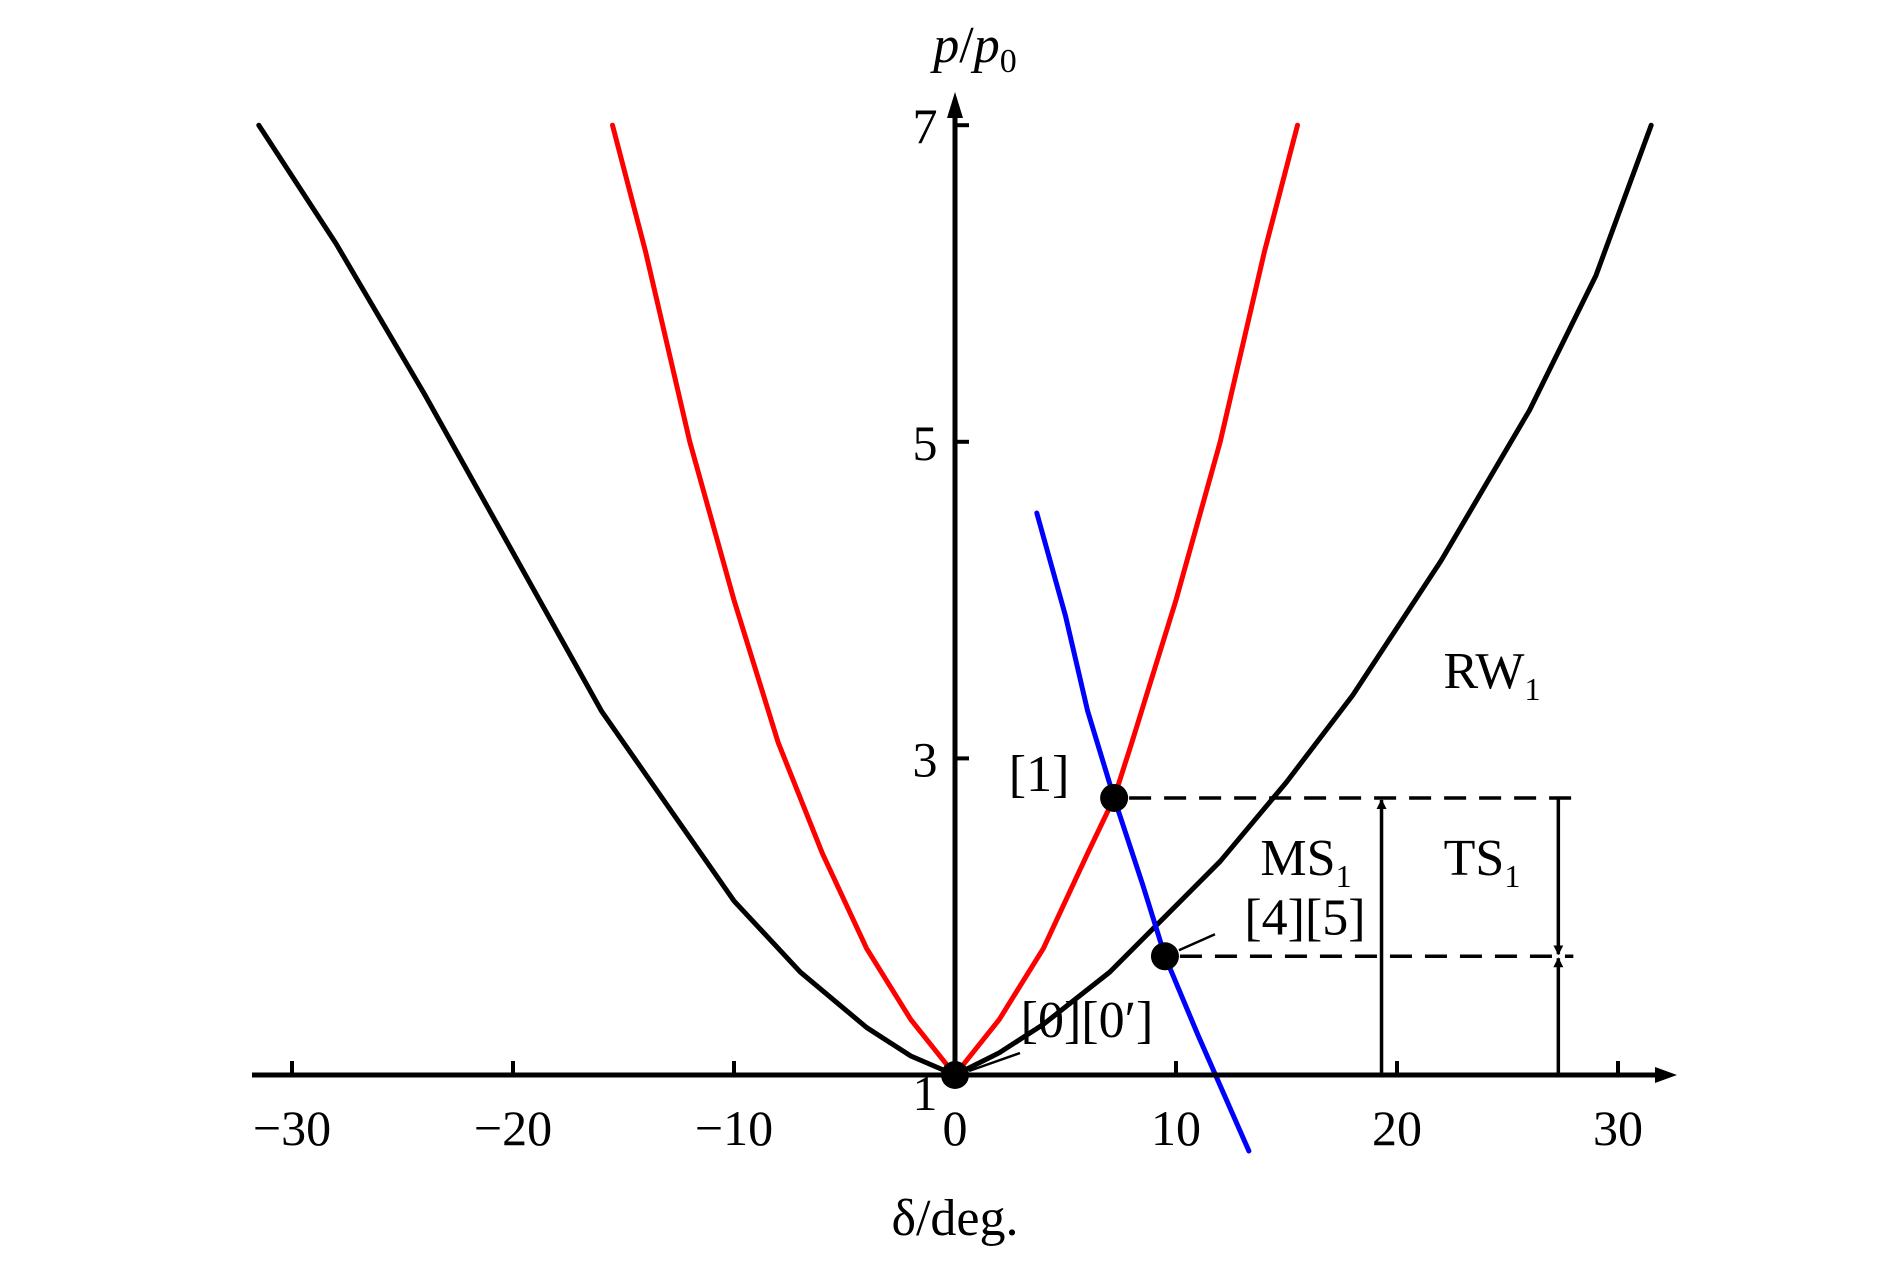 This screenshot has width=1890, height=1261. Describe the element at coordinates (1666, 1075) in the screenshot. I see `x-axis-arrowhead` at that location.